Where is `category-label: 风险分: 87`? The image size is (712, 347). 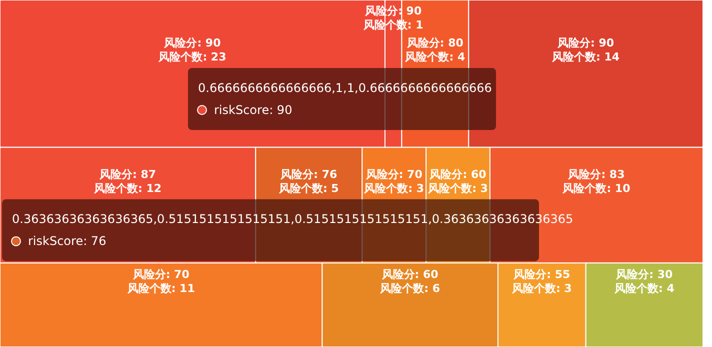 category-label: 风险分: 87 is located at coordinates (127, 175).